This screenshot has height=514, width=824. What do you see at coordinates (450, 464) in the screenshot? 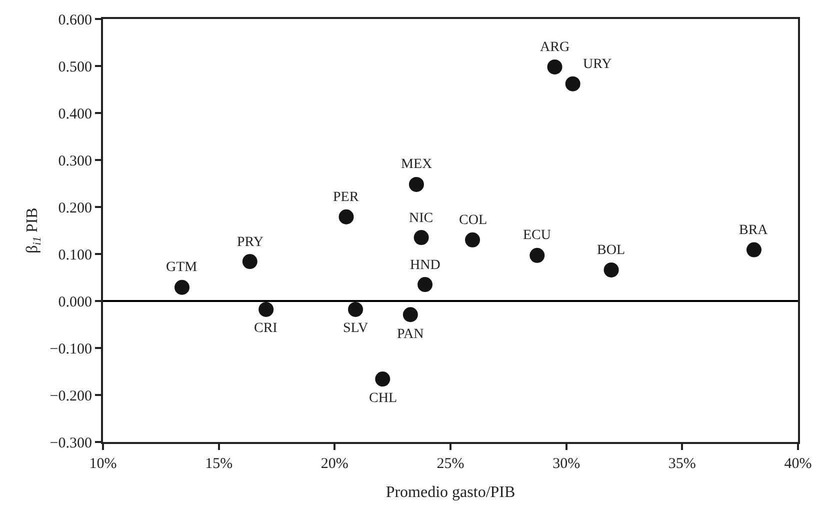
I see `x-tick-label: 25%` at bounding box center [450, 464].